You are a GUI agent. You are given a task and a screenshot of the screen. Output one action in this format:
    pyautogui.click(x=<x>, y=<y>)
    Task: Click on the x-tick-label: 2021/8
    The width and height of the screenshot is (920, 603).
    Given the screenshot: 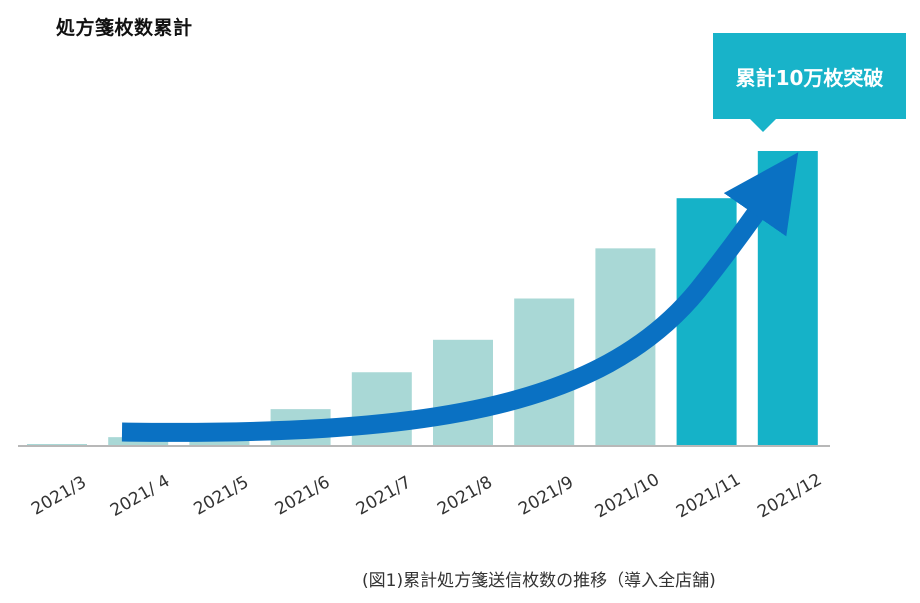 What is the action you would take?
    pyautogui.click(x=465, y=495)
    